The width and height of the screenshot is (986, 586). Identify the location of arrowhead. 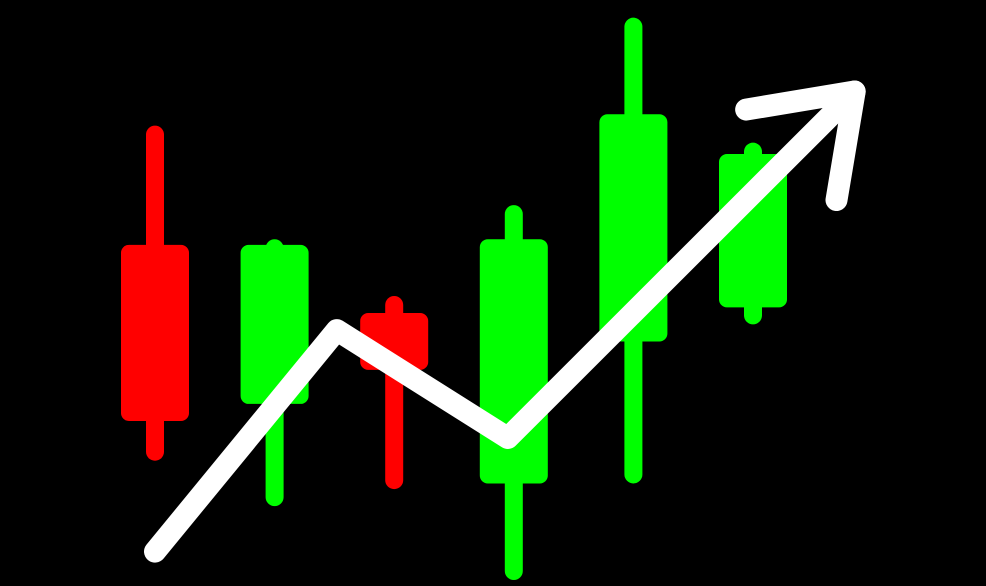
(800, 146).